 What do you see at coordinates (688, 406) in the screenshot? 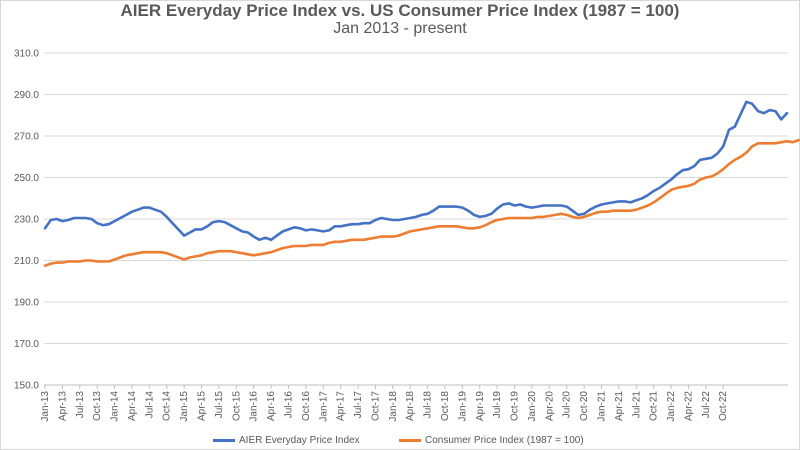
I see `x-tick-label: Apr-22` at bounding box center [688, 406].